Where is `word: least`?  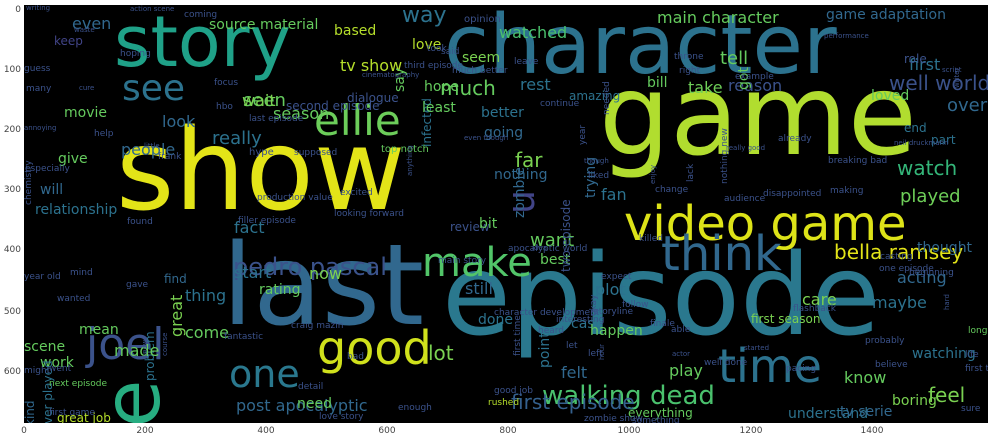 word: least is located at coordinates (439, 108).